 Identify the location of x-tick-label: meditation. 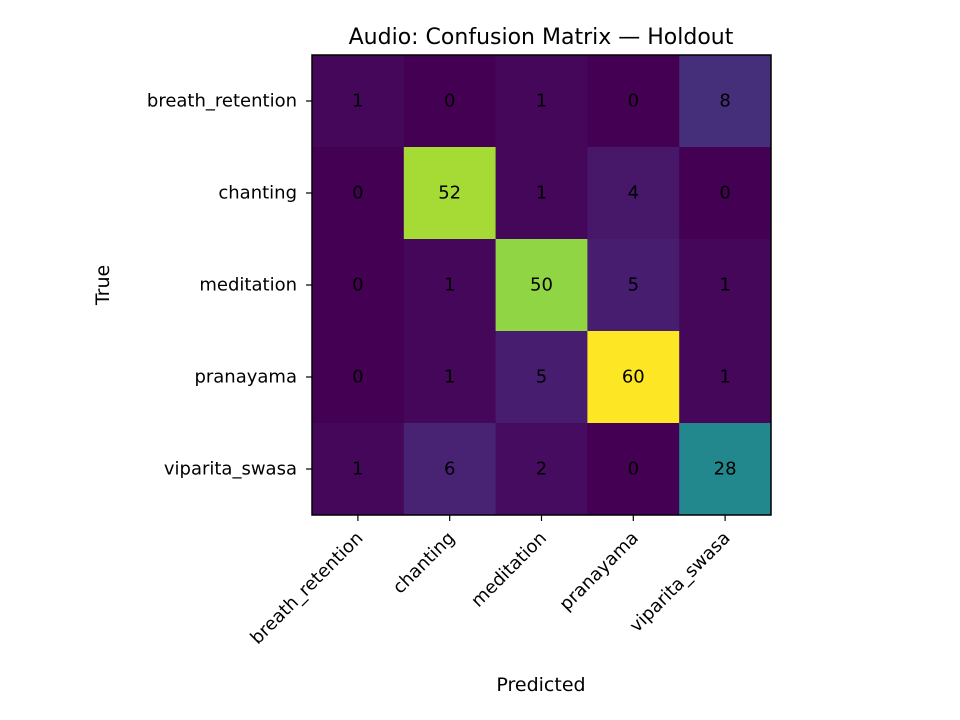
(509, 570).